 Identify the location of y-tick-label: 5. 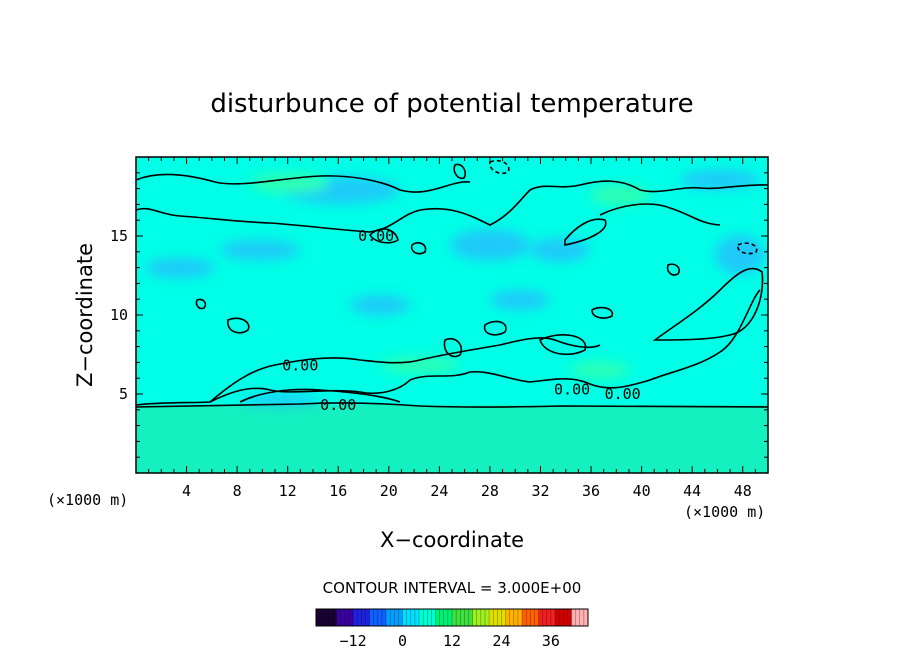
(123, 394).